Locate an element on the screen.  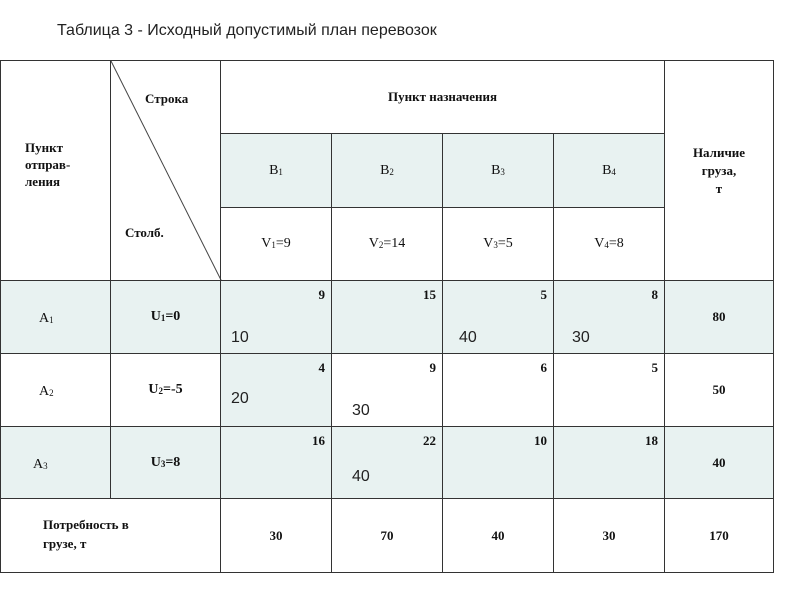
cost-a1-b2: 15 is located at coordinates (429, 294).